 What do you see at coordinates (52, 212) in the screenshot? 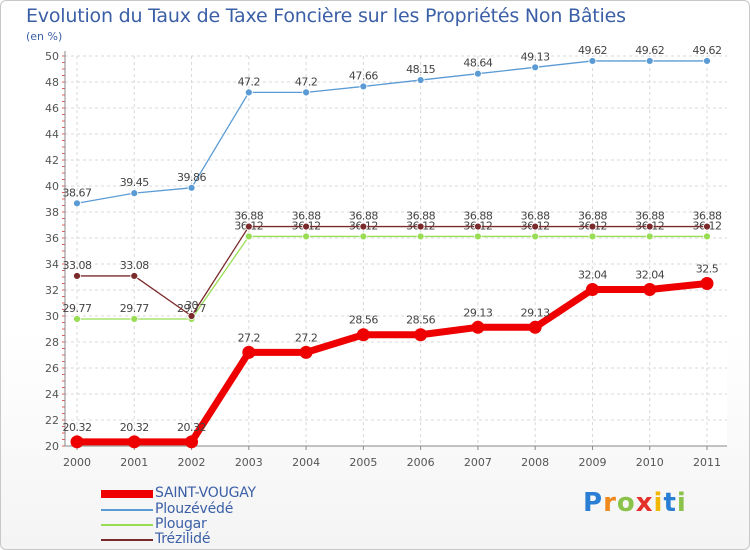
I see `y-tick-label: 38` at bounding box center [52, 212].